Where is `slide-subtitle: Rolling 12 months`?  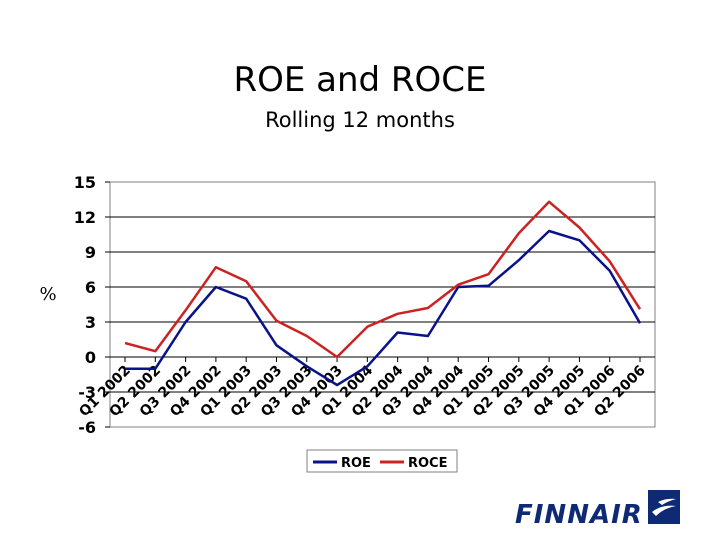
slide-subtitle: Rolling 12 months is located at coordinates (360, 120).